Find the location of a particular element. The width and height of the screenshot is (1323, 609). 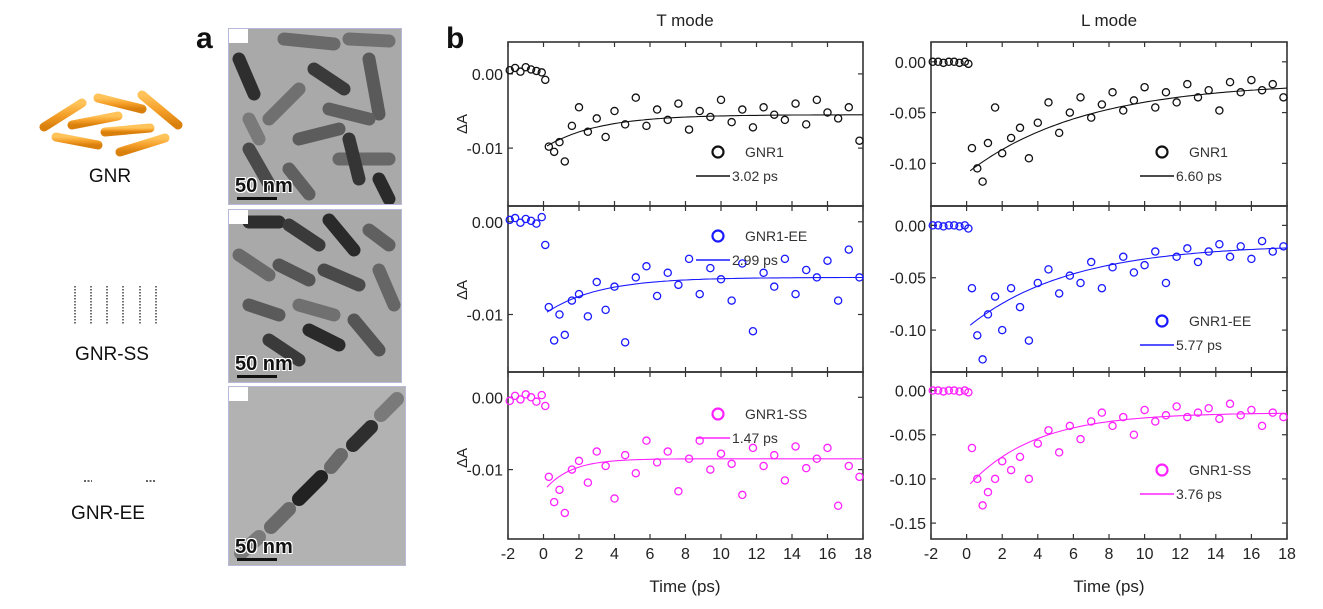

gnr-random-rods-illustration is located at coordinates (111, 123).